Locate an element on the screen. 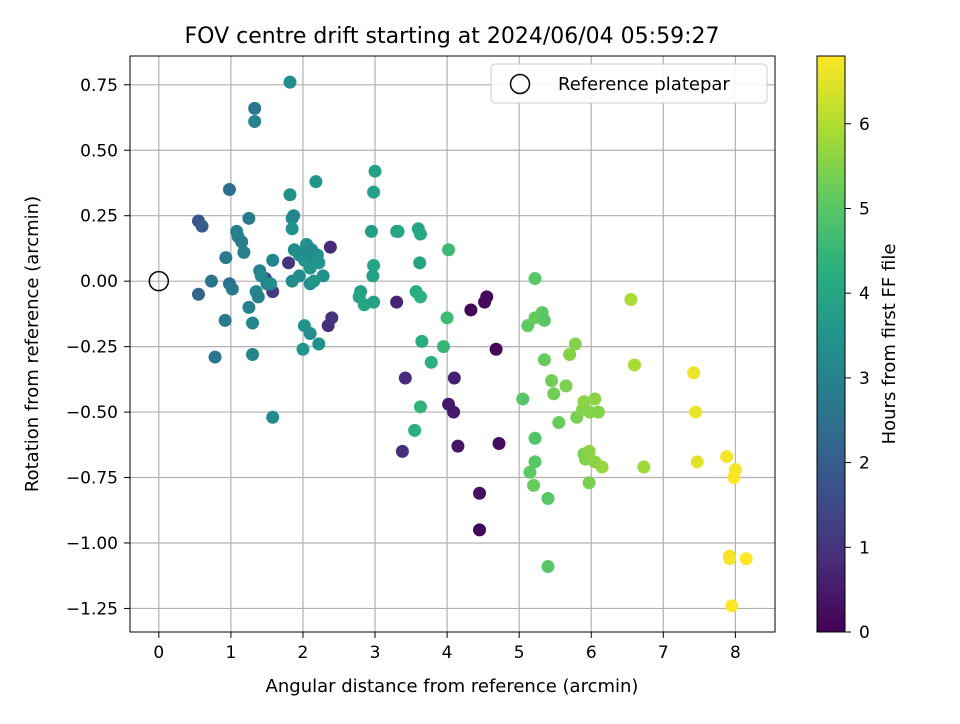 Image resolution: width=960 pixels, height=724 pixels. x-axis-ticks: 0 1 2 3 4 5 6 7 8 is located at coordinates (447, 647).